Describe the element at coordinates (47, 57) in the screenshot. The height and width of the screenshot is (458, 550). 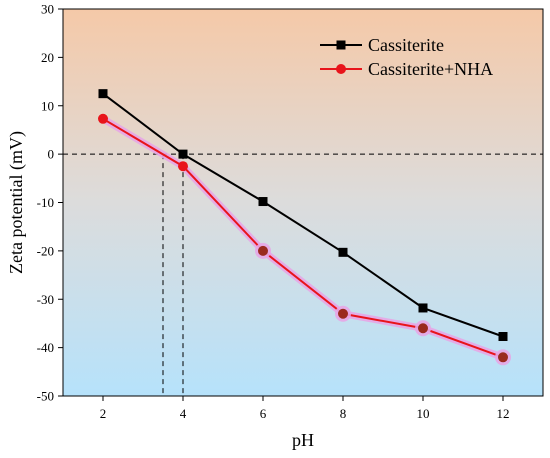
I see `y-tick-label: 20` at that location.